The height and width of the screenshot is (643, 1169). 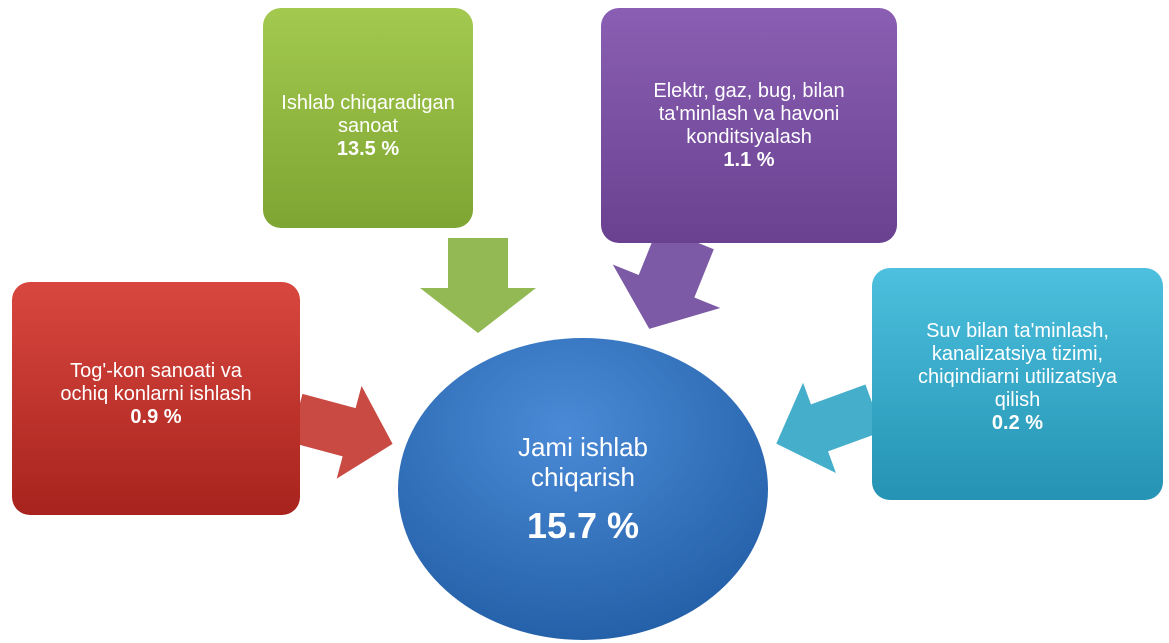 What do you see at coordinates (478, 285) in the screenshot?
I see `arrow-green` at bounding box center [478, 285].